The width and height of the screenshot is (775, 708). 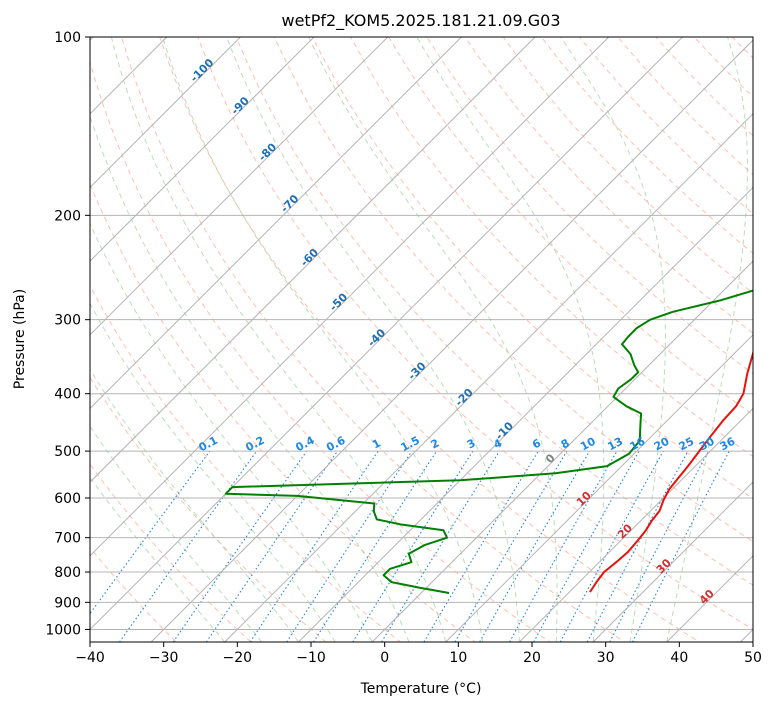 I want to click on y-axis: 1000 900 800 700 600 500 400 300 200 100, so click(x=67, y=334).